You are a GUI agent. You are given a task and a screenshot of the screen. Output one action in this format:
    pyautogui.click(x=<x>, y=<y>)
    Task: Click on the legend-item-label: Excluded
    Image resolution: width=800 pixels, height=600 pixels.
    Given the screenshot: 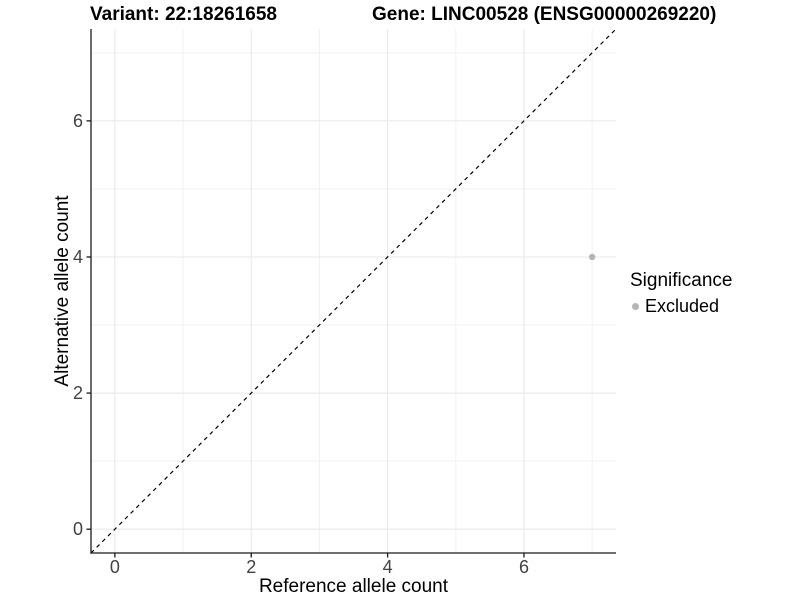 What is the action you would take?
    pyautogui.click(x=682, y=306)
    